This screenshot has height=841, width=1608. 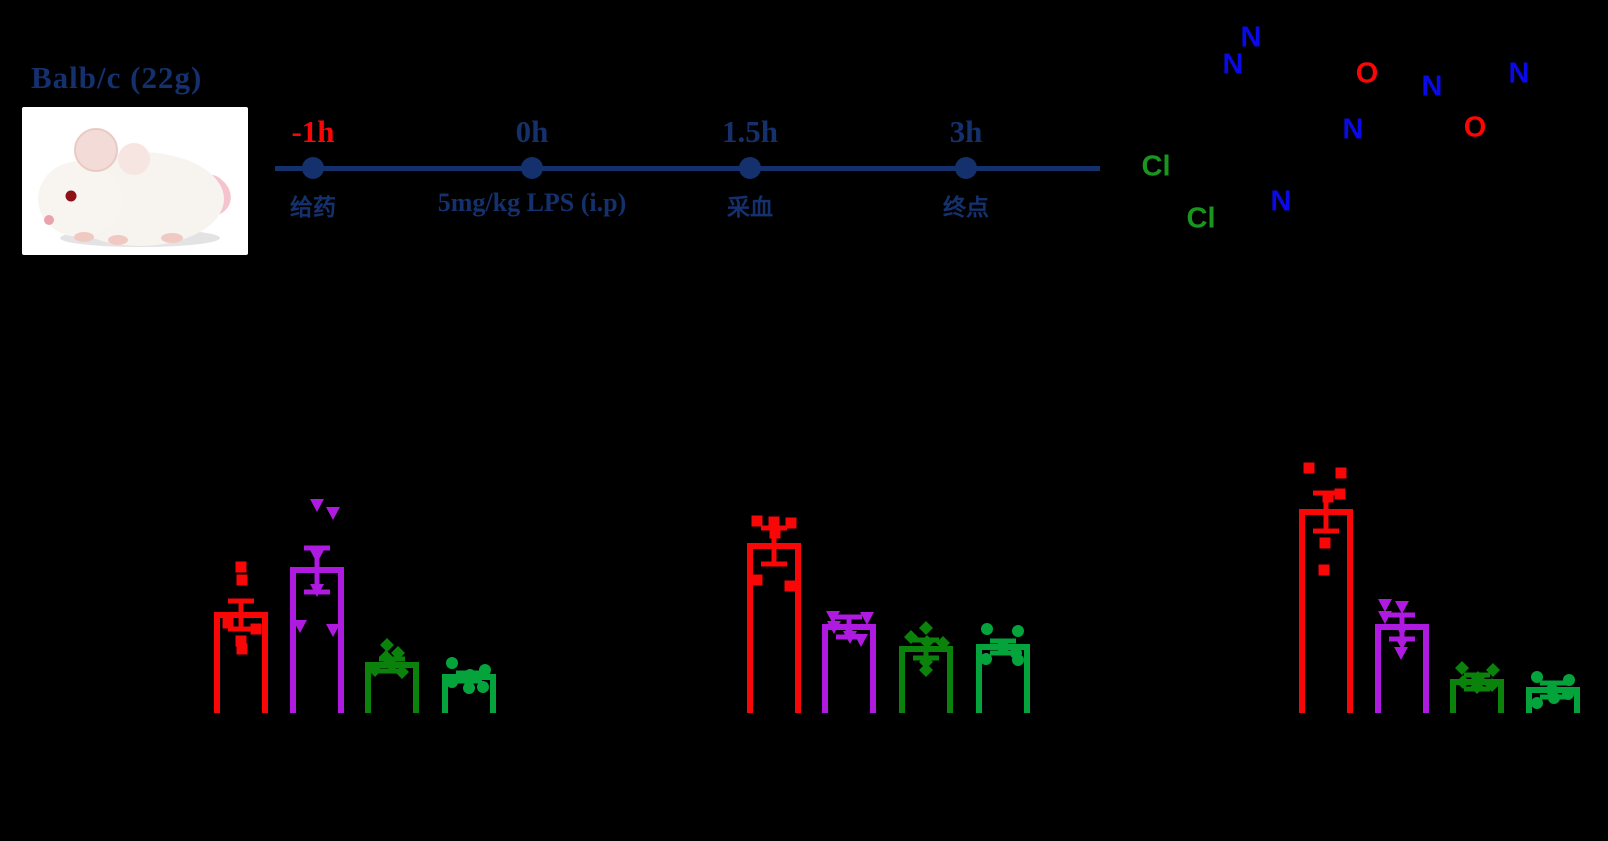 I want to click on strain-label: Balb/c (22g), so click(x=117, y=77).